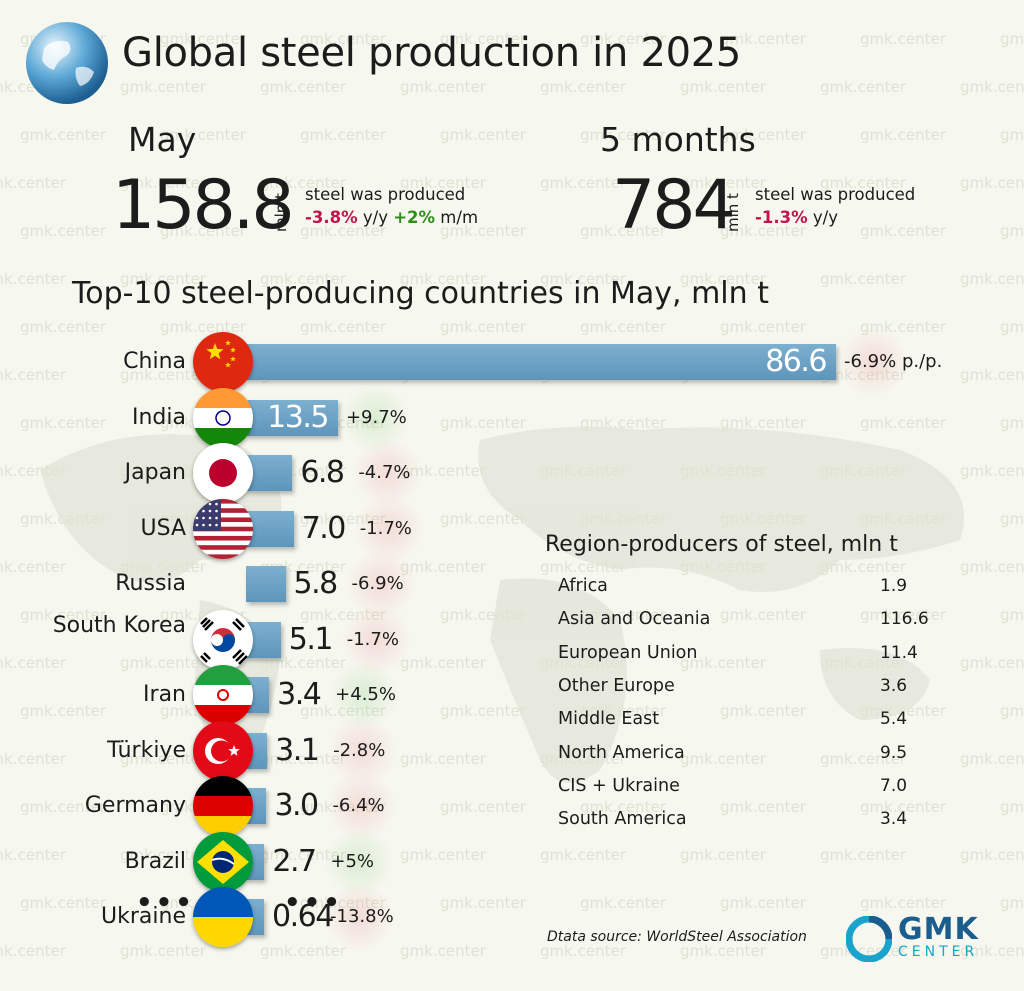 The image size is (1024, 991). What do you see at coordinates (331, 217) in the screenshot?
I see `may-yoy-value: -3.8%` at bounding box center [331, 217].